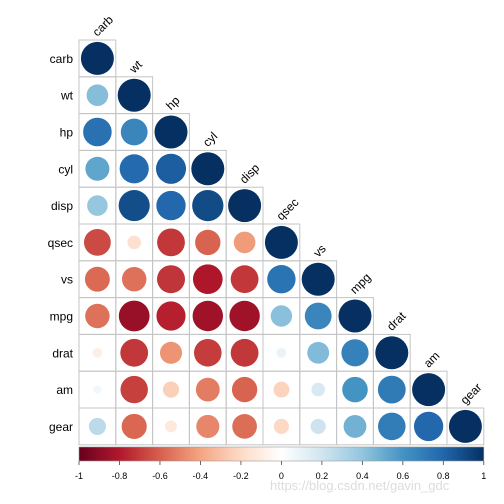 The height and width of the screenshot is (504, 504). Describe the element at coordinates (244, 316) in the screenshot. I see `corr-circle-mpg-disp` at that location.